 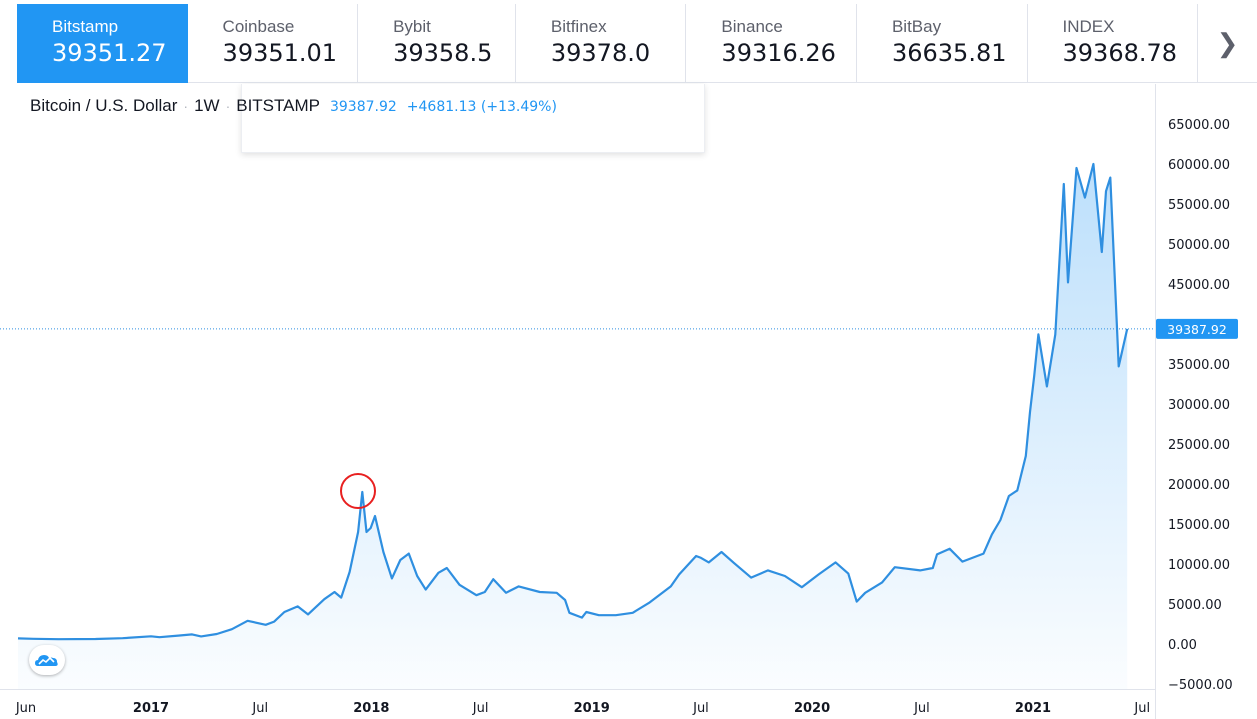 I want to click on price-change: +4681.13 (+13.49%), so click(x=481, y=107).